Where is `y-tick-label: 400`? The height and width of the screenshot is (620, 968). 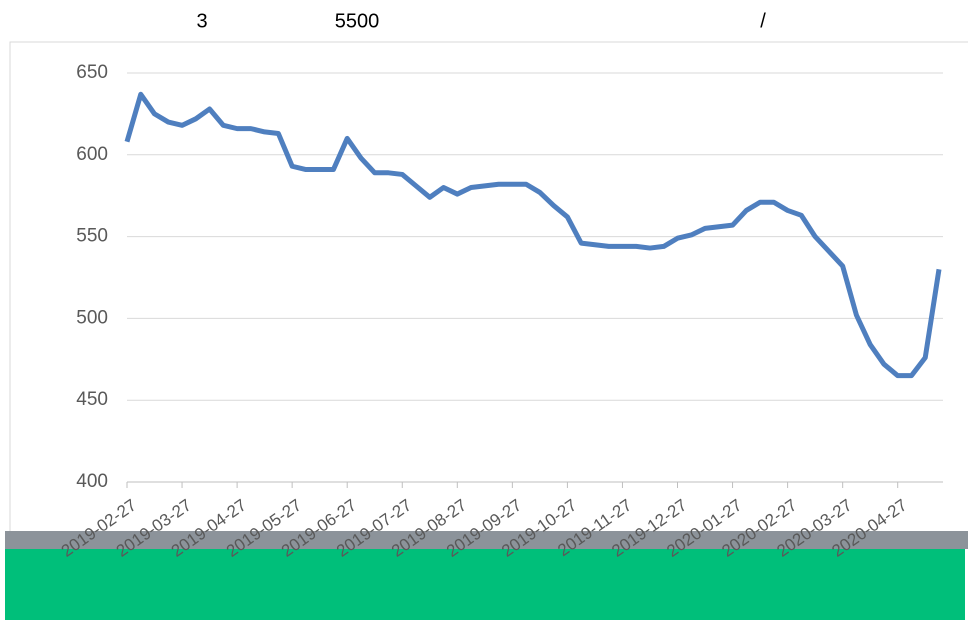
y-tick-label: 400 is located at coordinates (92, 481).